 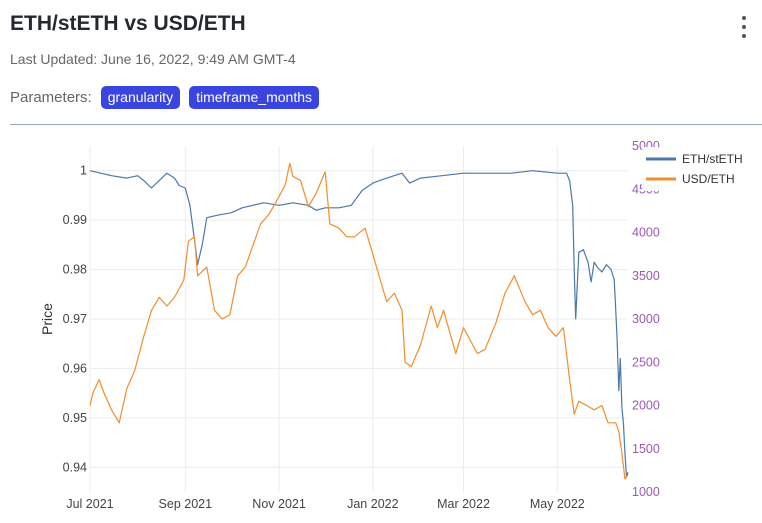 I want to click on y-tick-label: 0.97, so click(x=75, y=319).